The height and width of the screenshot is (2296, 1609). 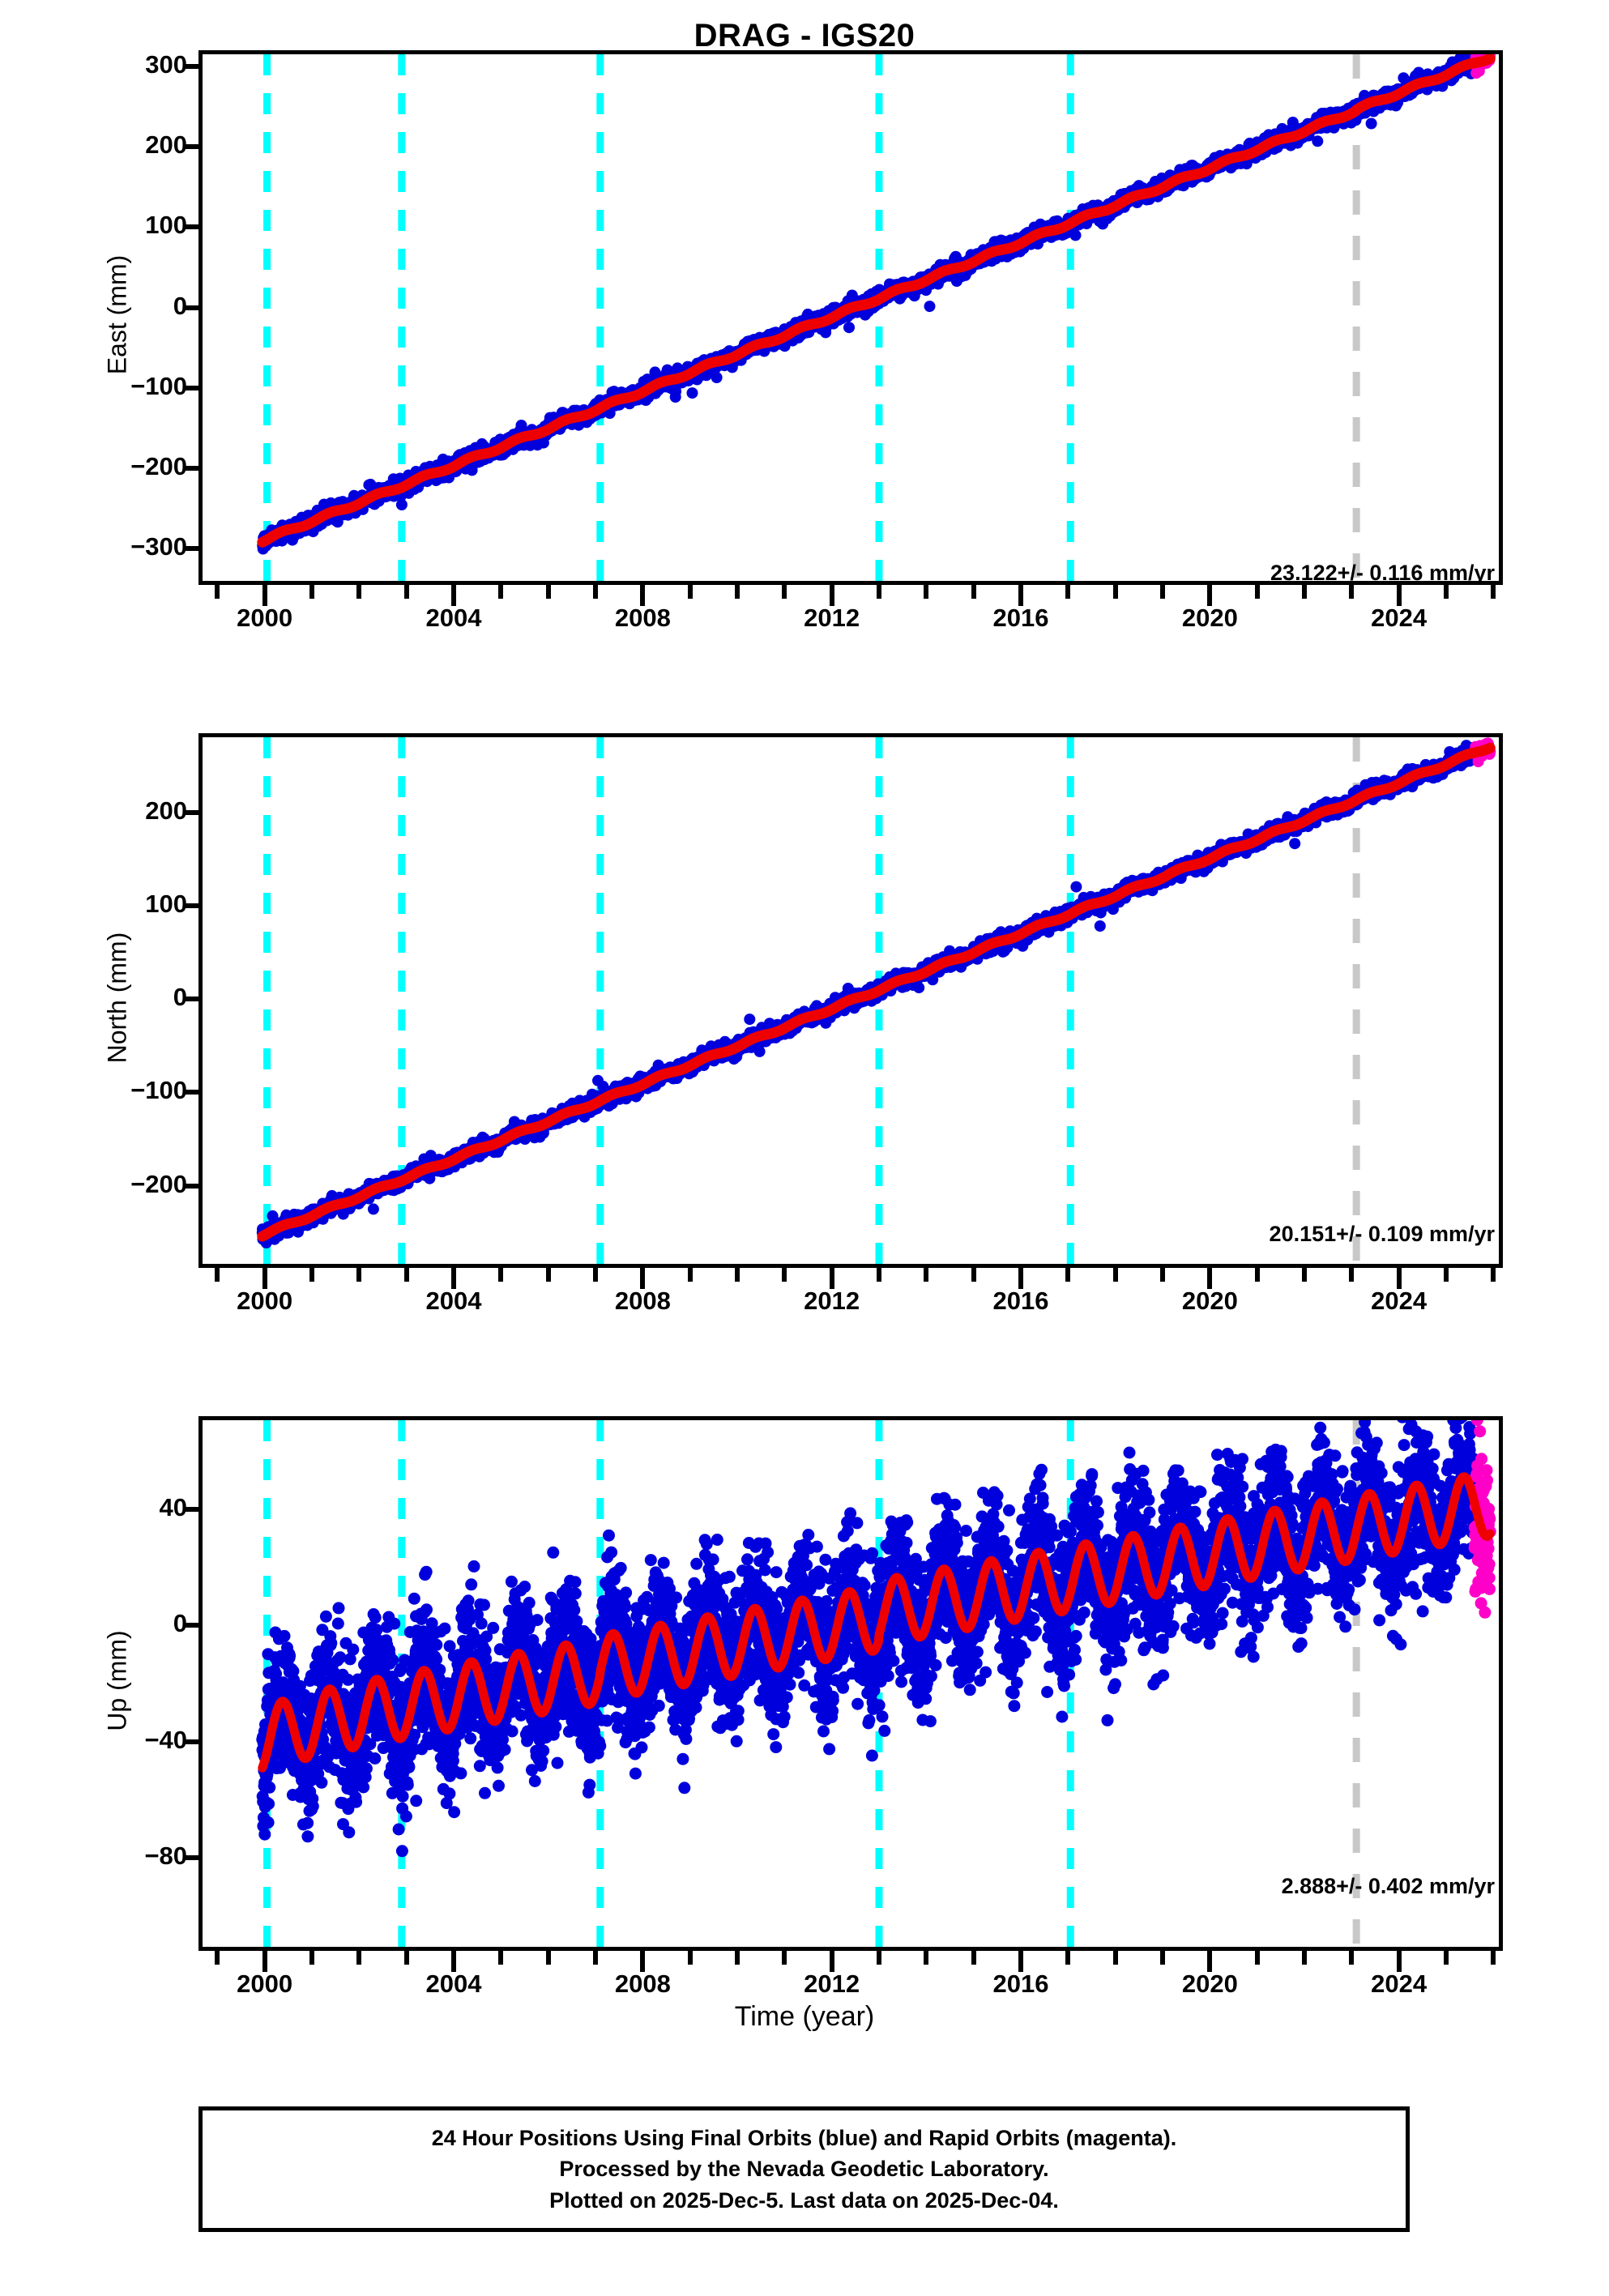 I want to click on page-title: DRAG - IGS20, so click(x=804, y=35).